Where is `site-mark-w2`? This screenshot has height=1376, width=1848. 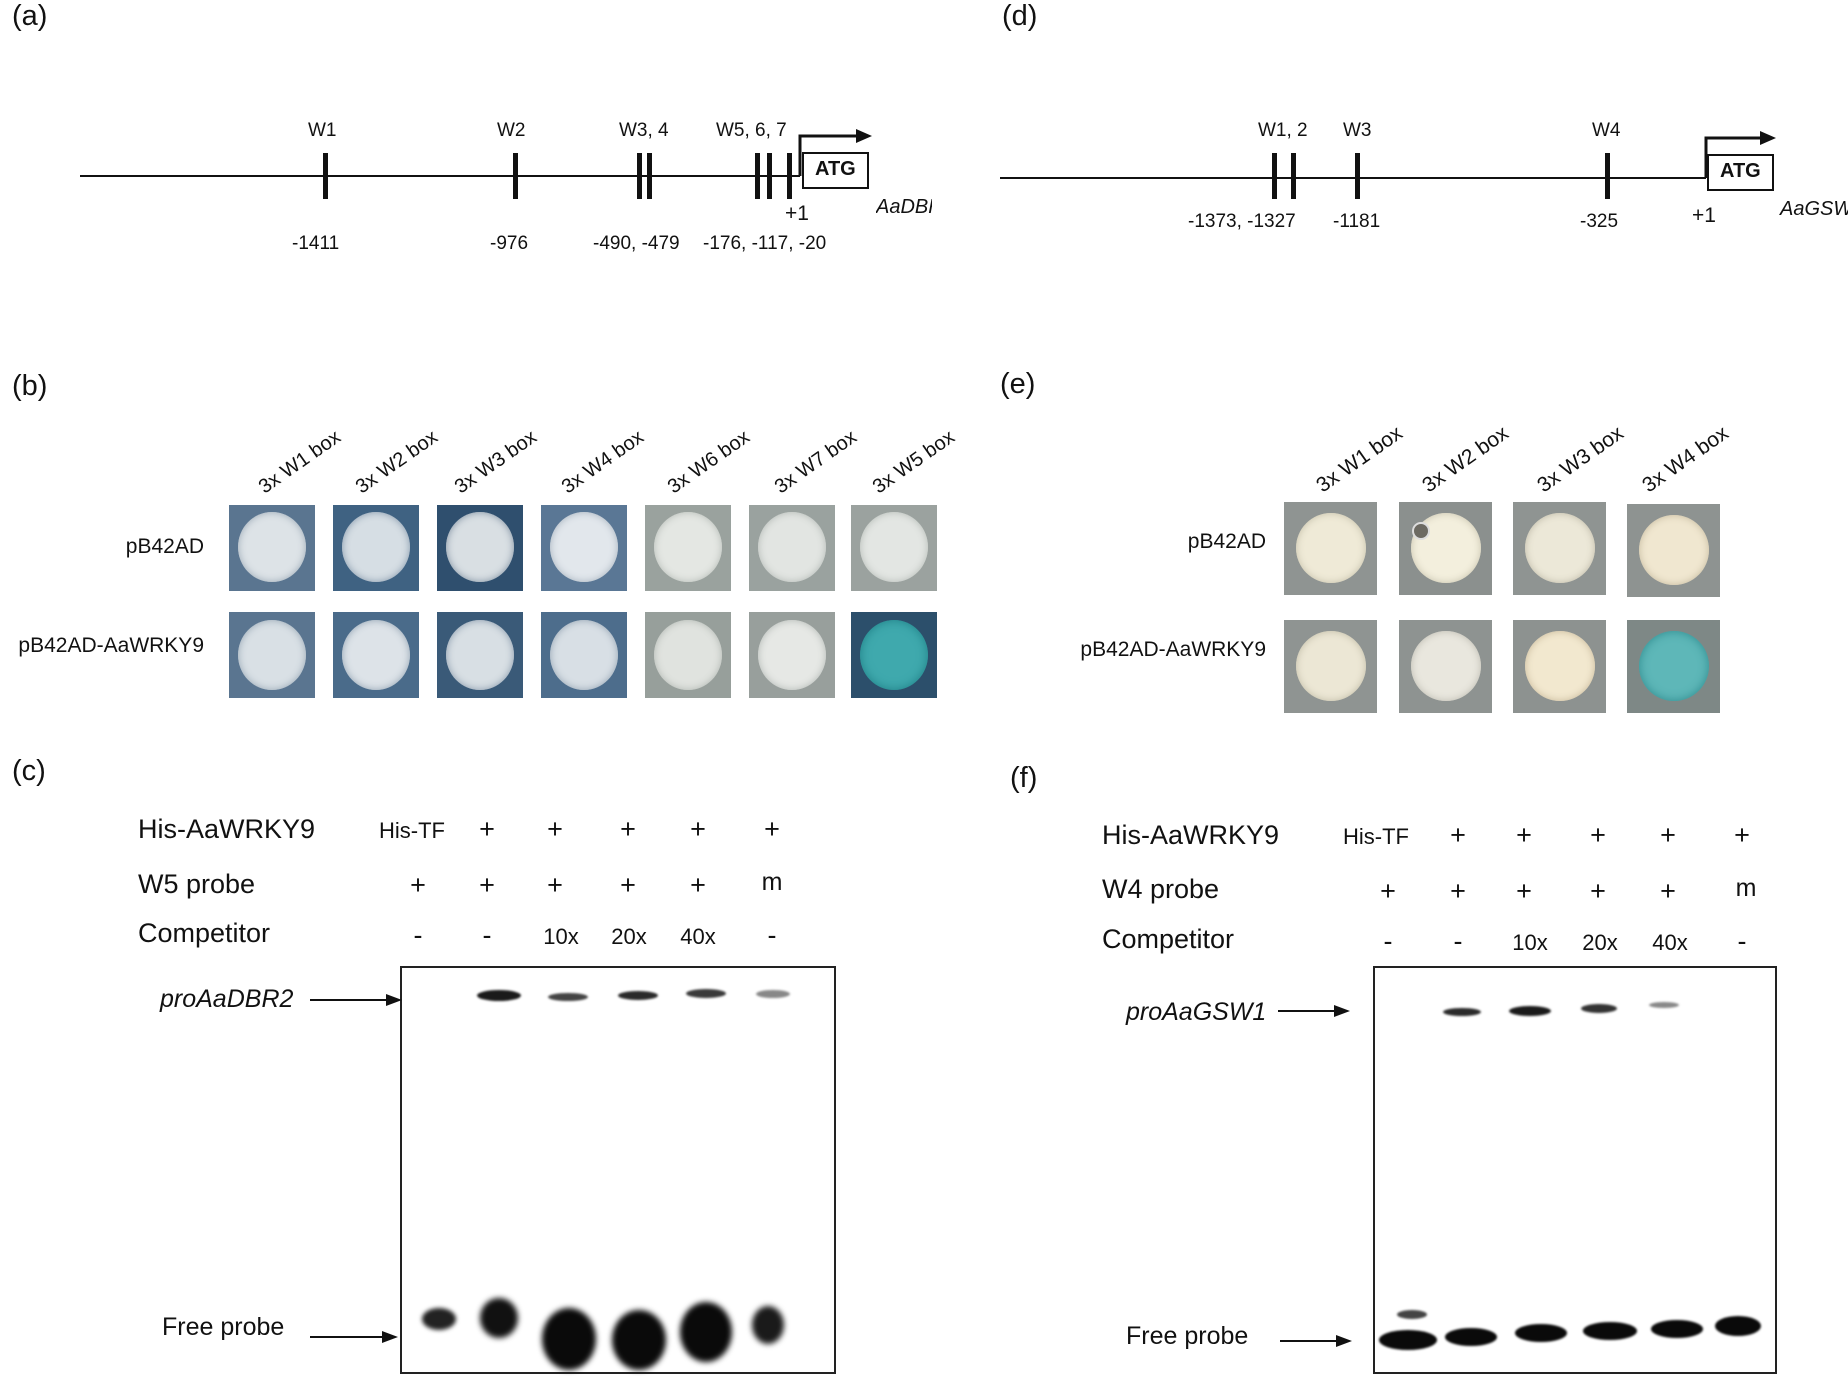 site-mark-w2 is located at coordinates (515, 176).